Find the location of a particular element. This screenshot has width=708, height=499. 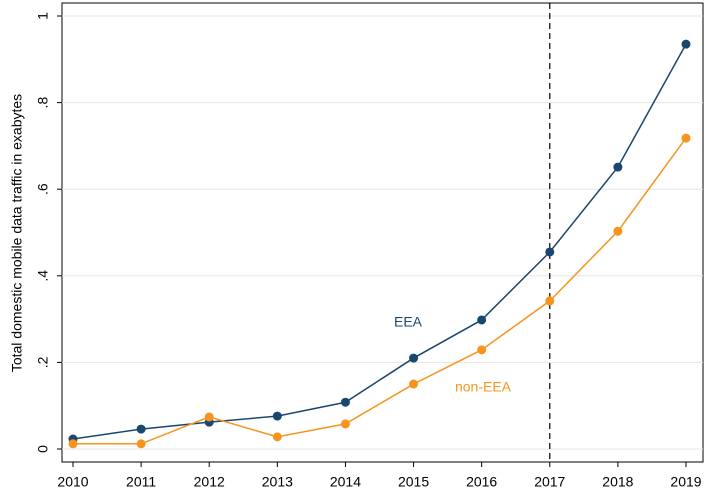

x-tick-label: 2011 is located at coordinates (141, 482).